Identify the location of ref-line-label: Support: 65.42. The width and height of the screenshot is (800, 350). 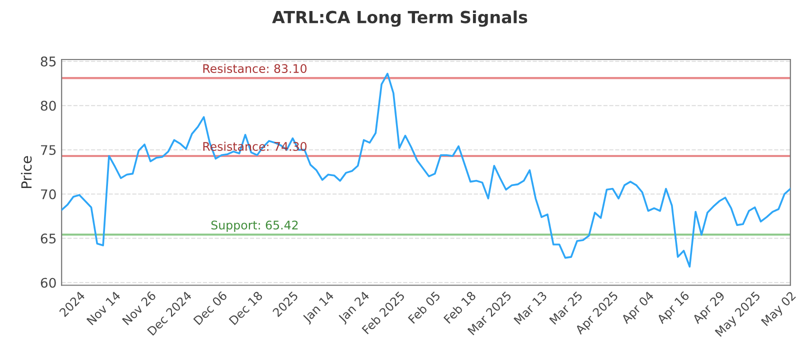
(254, 226).